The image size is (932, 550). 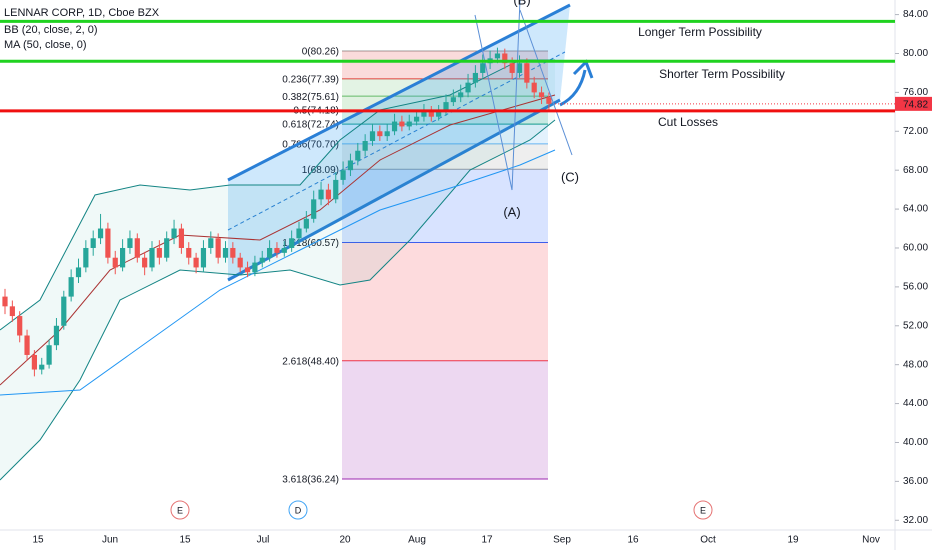 I want to click on x-tick-label: Jul, so click(x=263, y=540).